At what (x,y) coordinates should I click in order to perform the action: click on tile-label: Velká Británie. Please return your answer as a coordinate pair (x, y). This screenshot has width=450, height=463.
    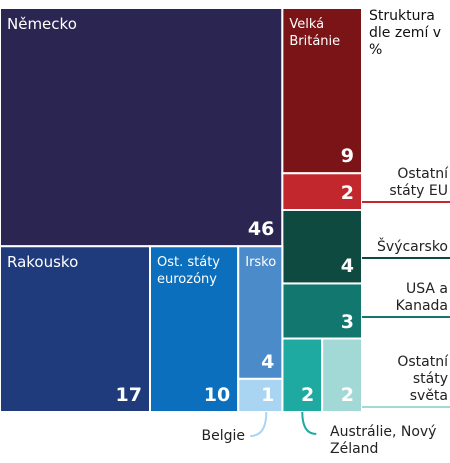
    Looking at the image, I should click on (315, 33).